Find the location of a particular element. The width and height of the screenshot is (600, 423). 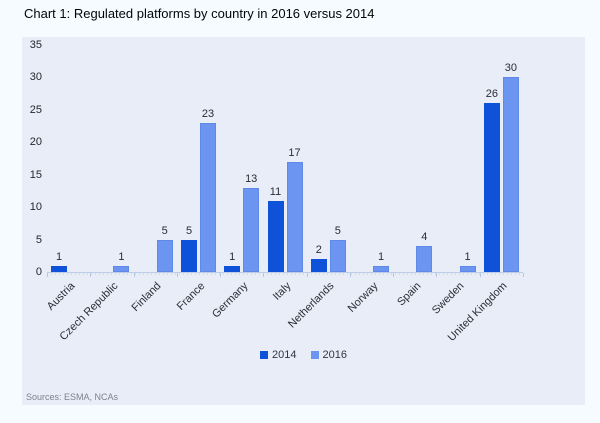

bar-2014-netherlands is located at coordinates (318, 265).